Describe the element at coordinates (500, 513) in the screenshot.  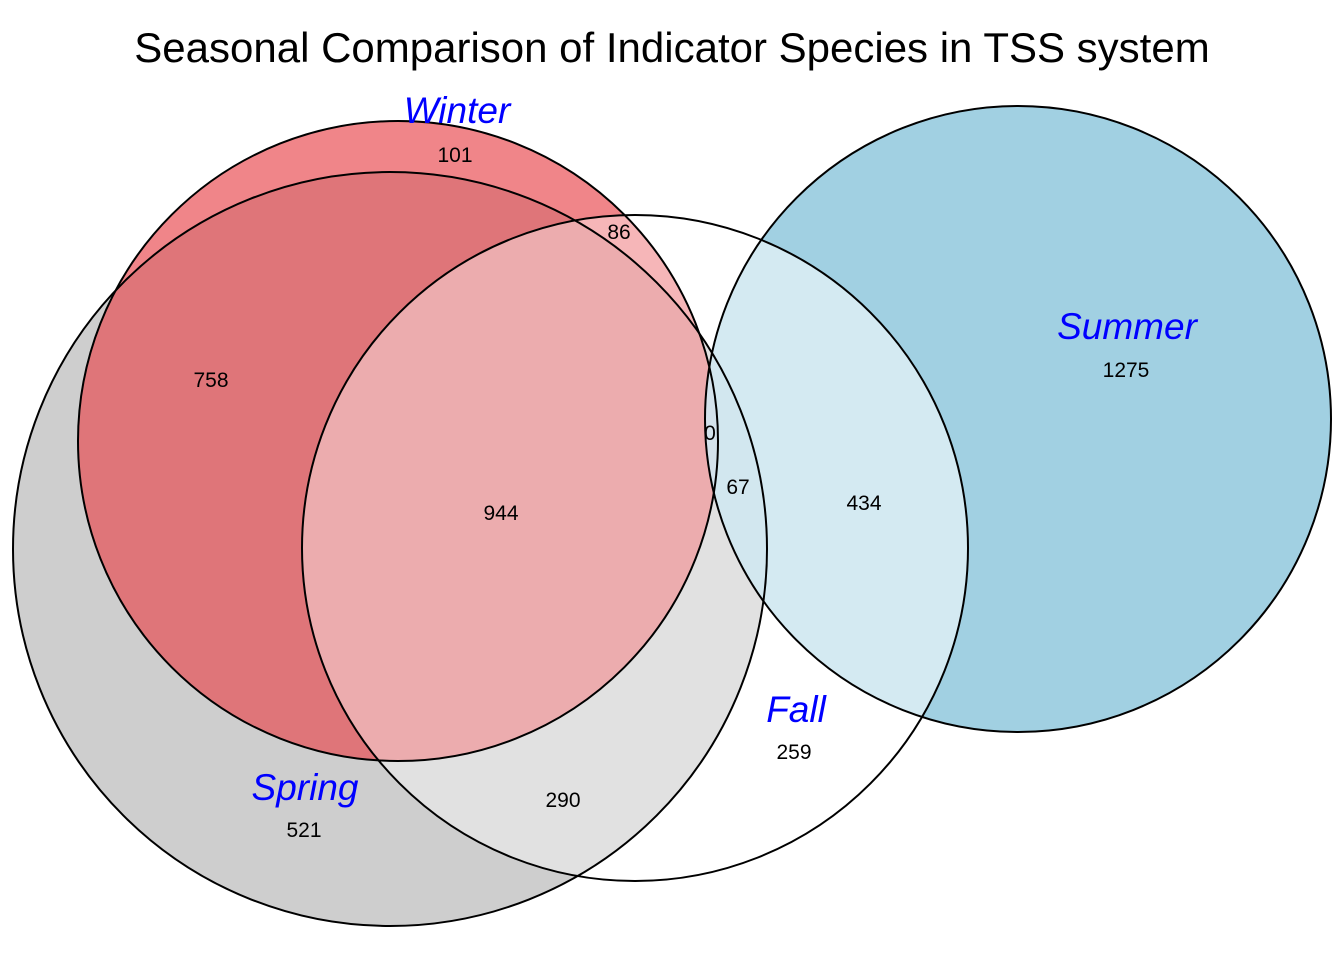
I see `count-winter-spring-fall: 944` at that location.